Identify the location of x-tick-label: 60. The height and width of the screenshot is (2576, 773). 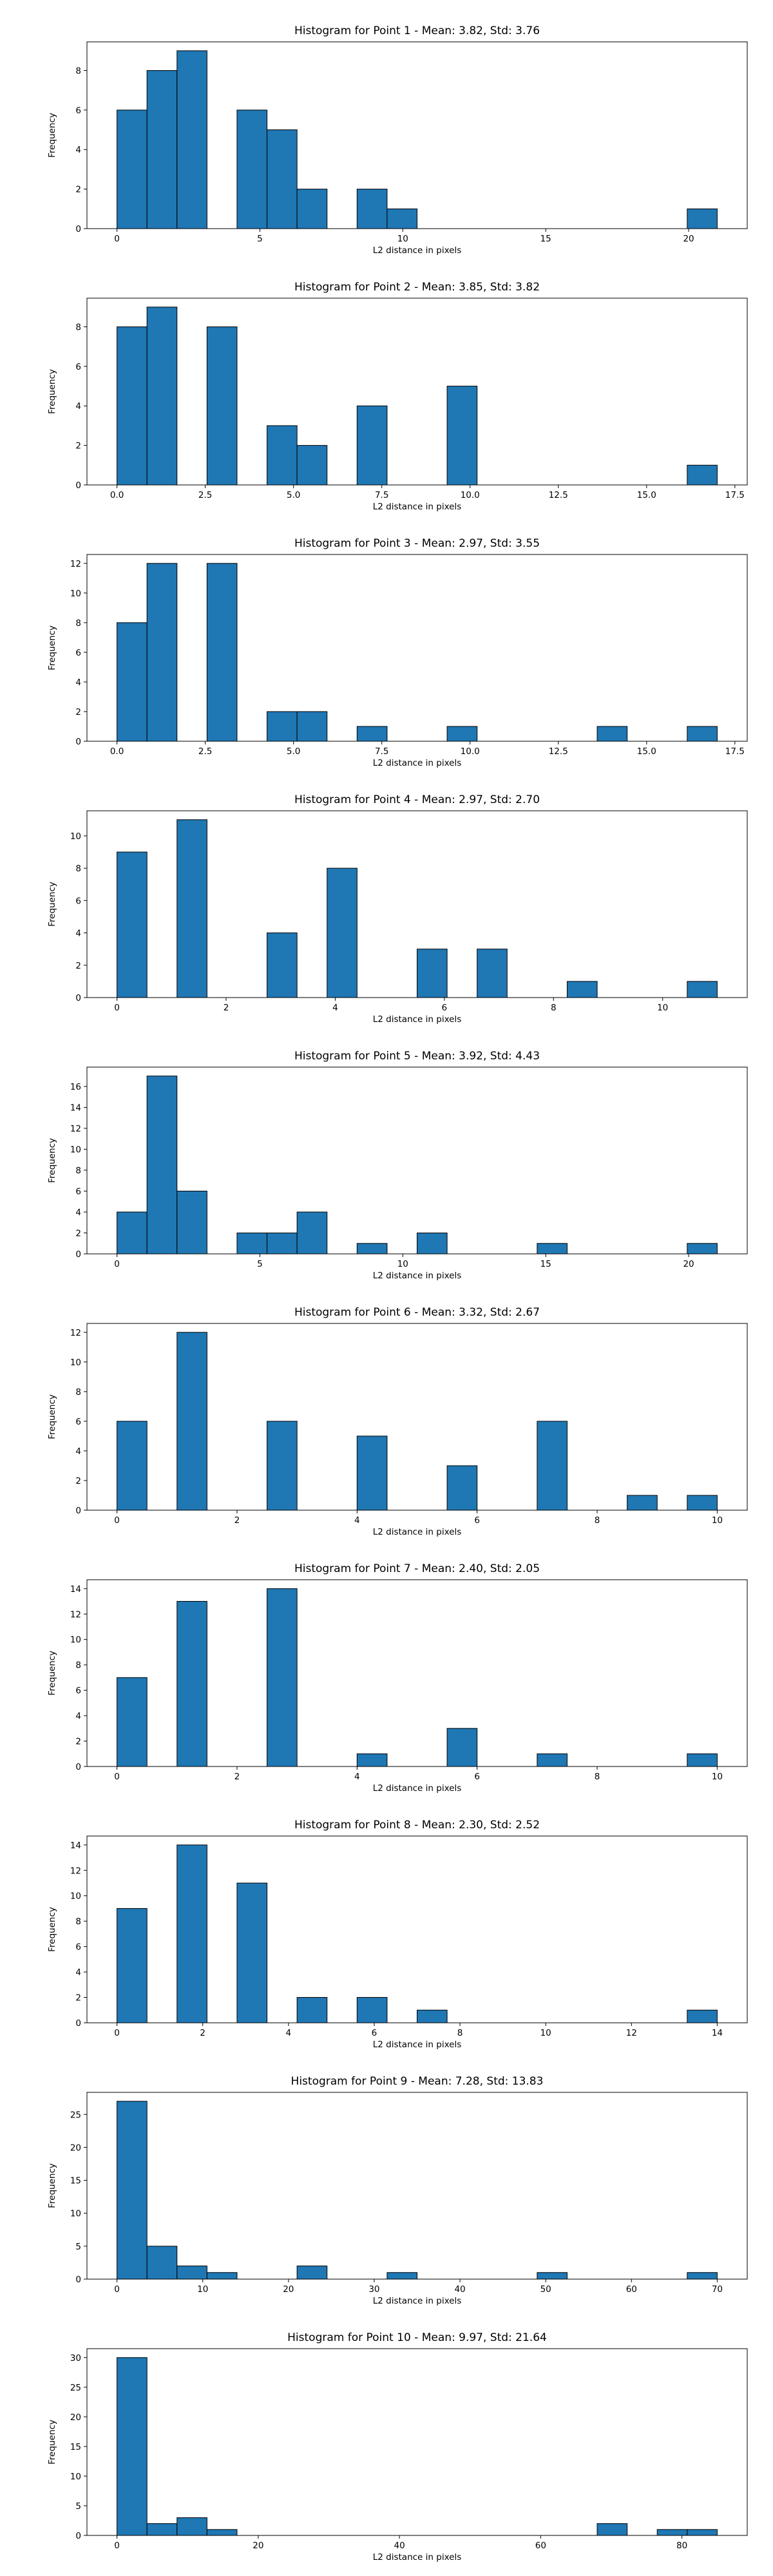
(540, 2546).